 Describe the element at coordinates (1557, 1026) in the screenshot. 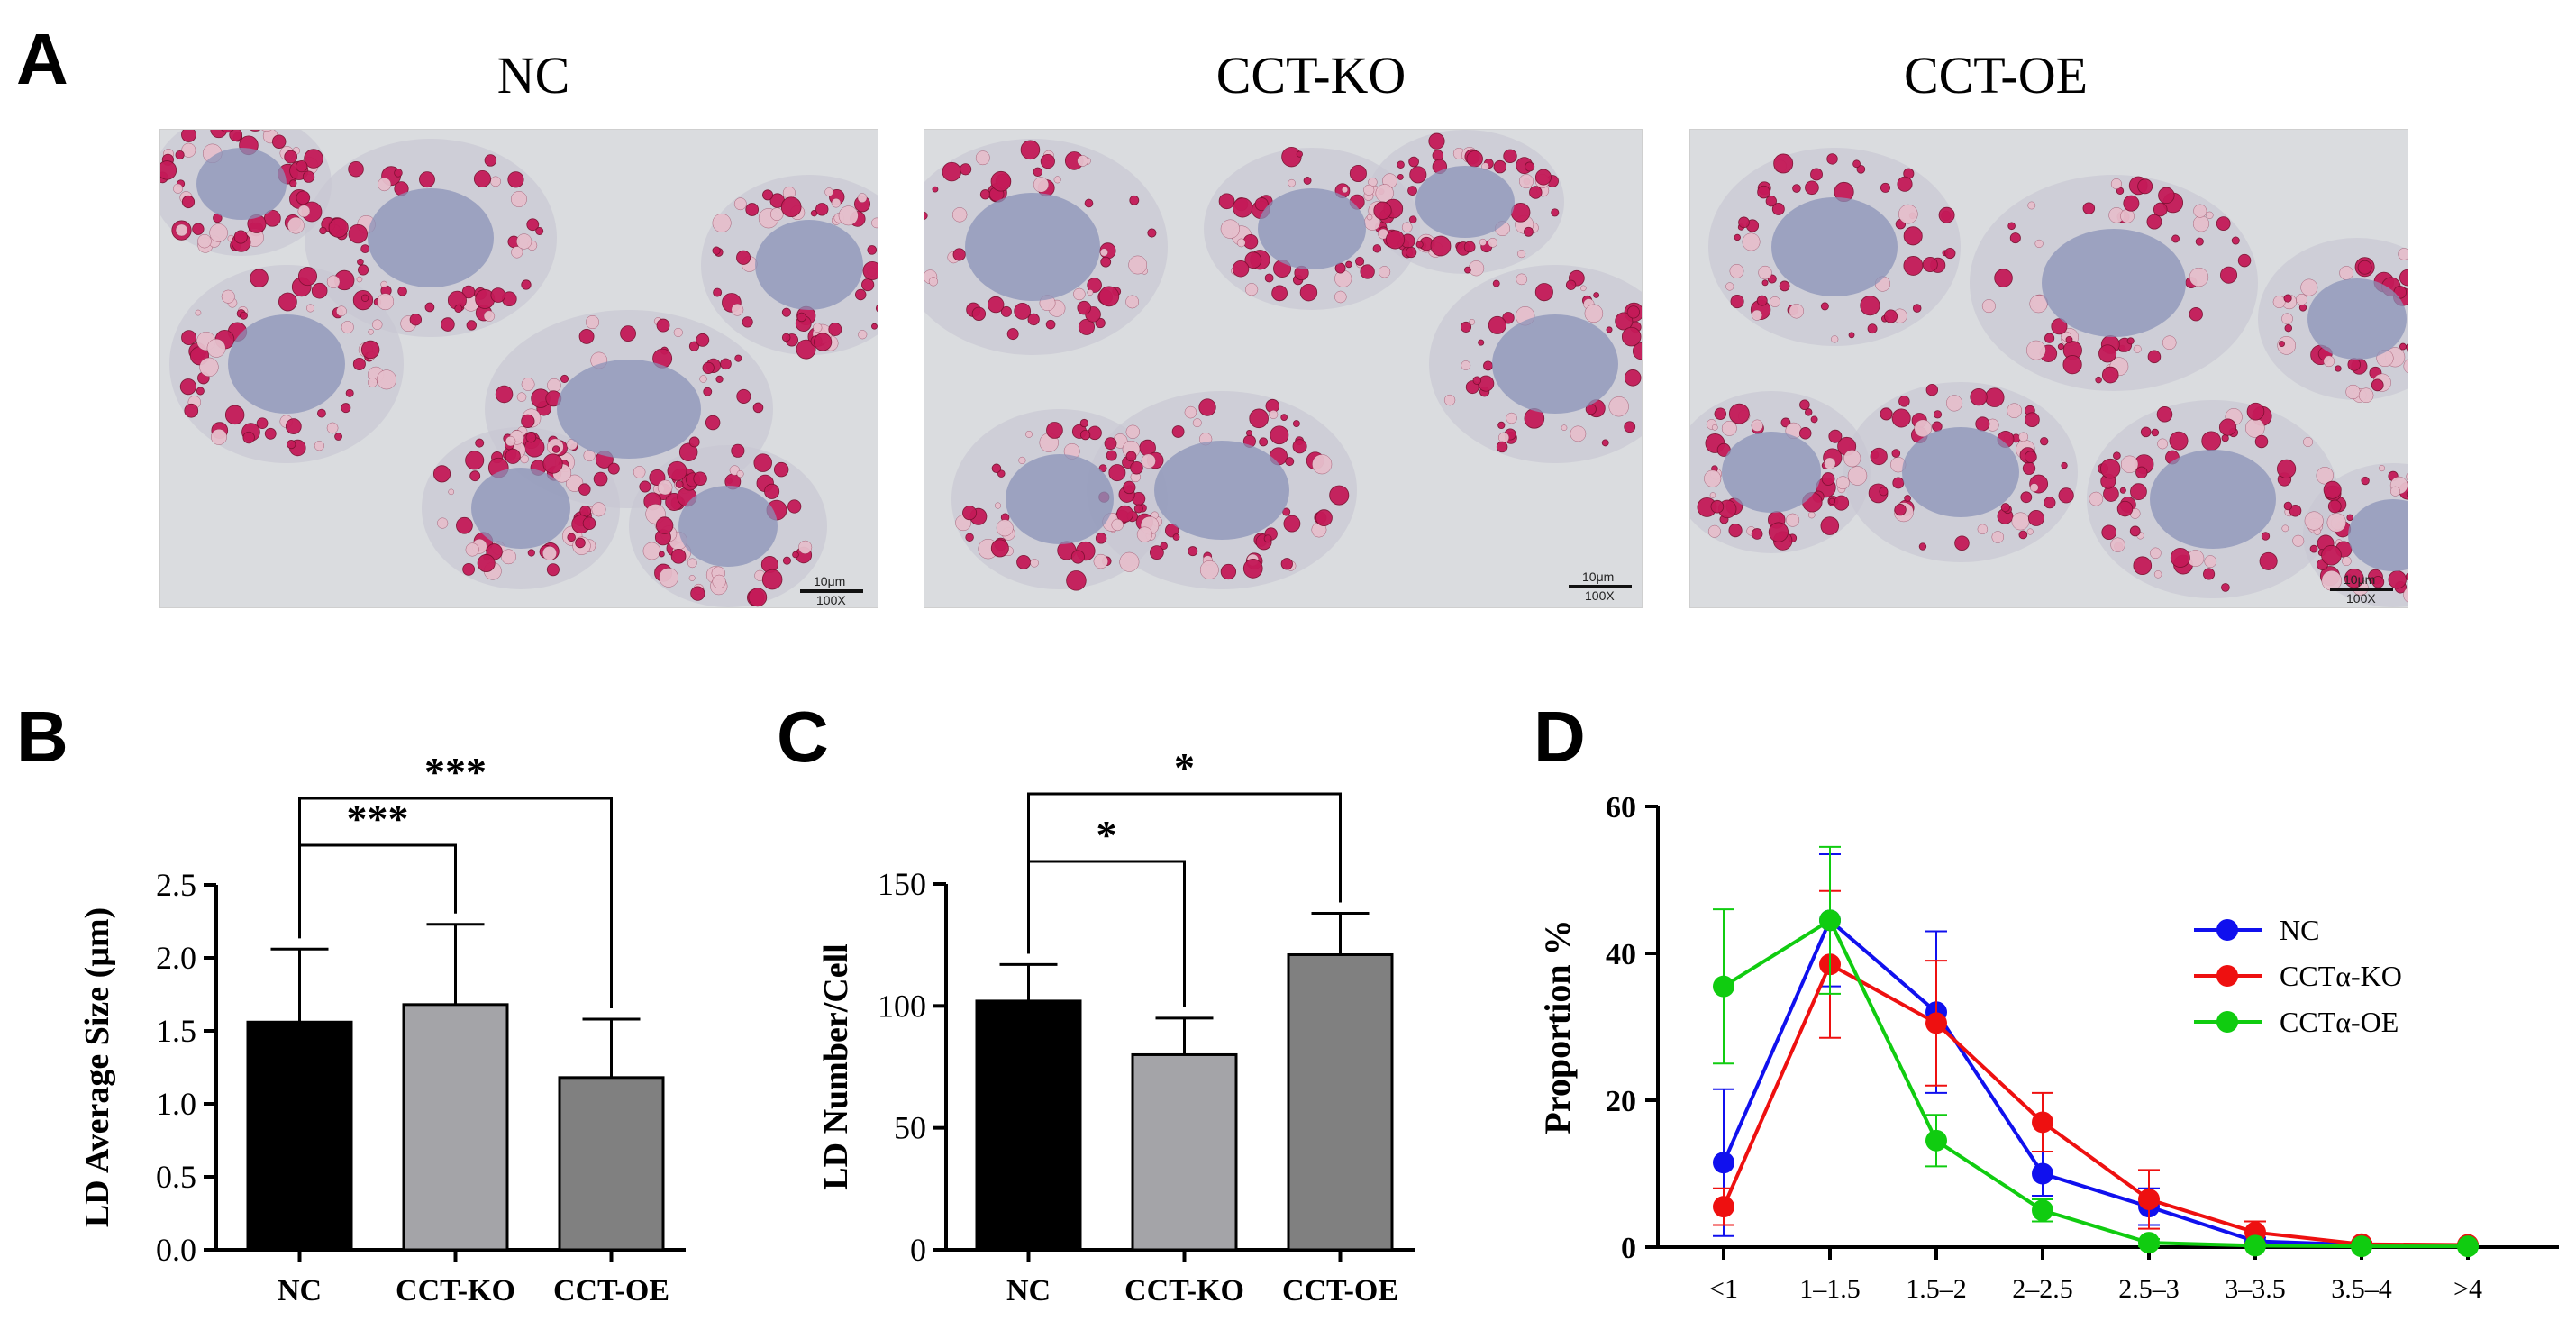

I see `y-axis-label: Proportion %` at that location.